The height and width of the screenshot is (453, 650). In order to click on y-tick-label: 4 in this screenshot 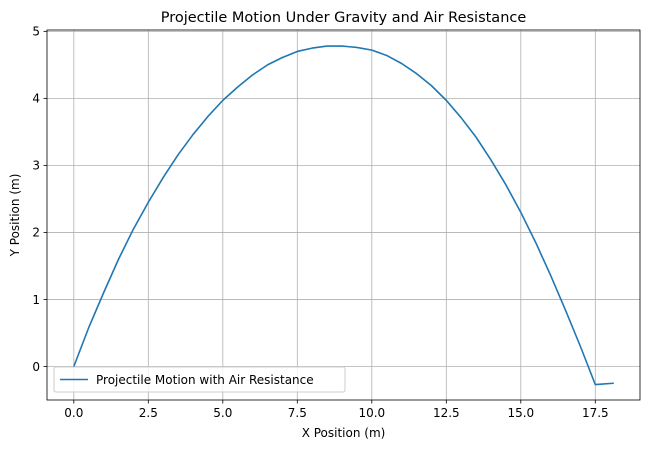, I will do `click(36, 99)`.